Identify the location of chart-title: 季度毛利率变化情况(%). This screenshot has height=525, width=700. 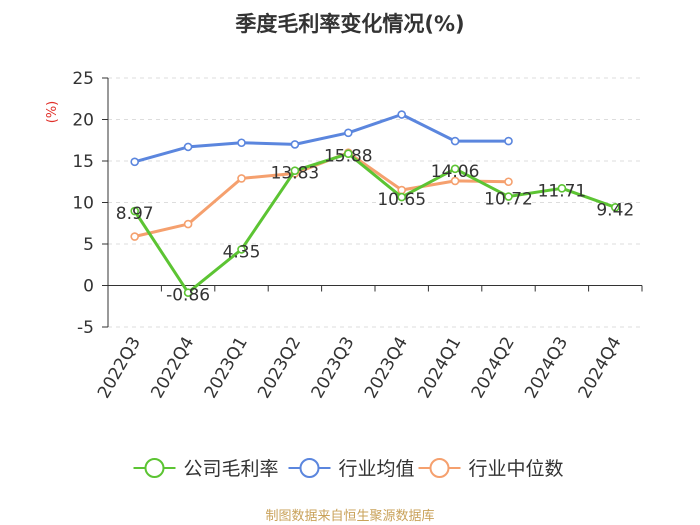
(350, 24).